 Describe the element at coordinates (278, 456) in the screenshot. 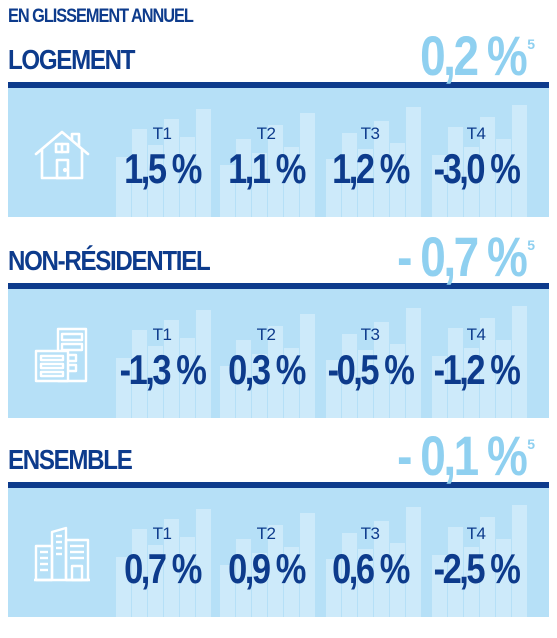

I see `section-header: ENSEMBLE - 0,1 % 5` at that location.